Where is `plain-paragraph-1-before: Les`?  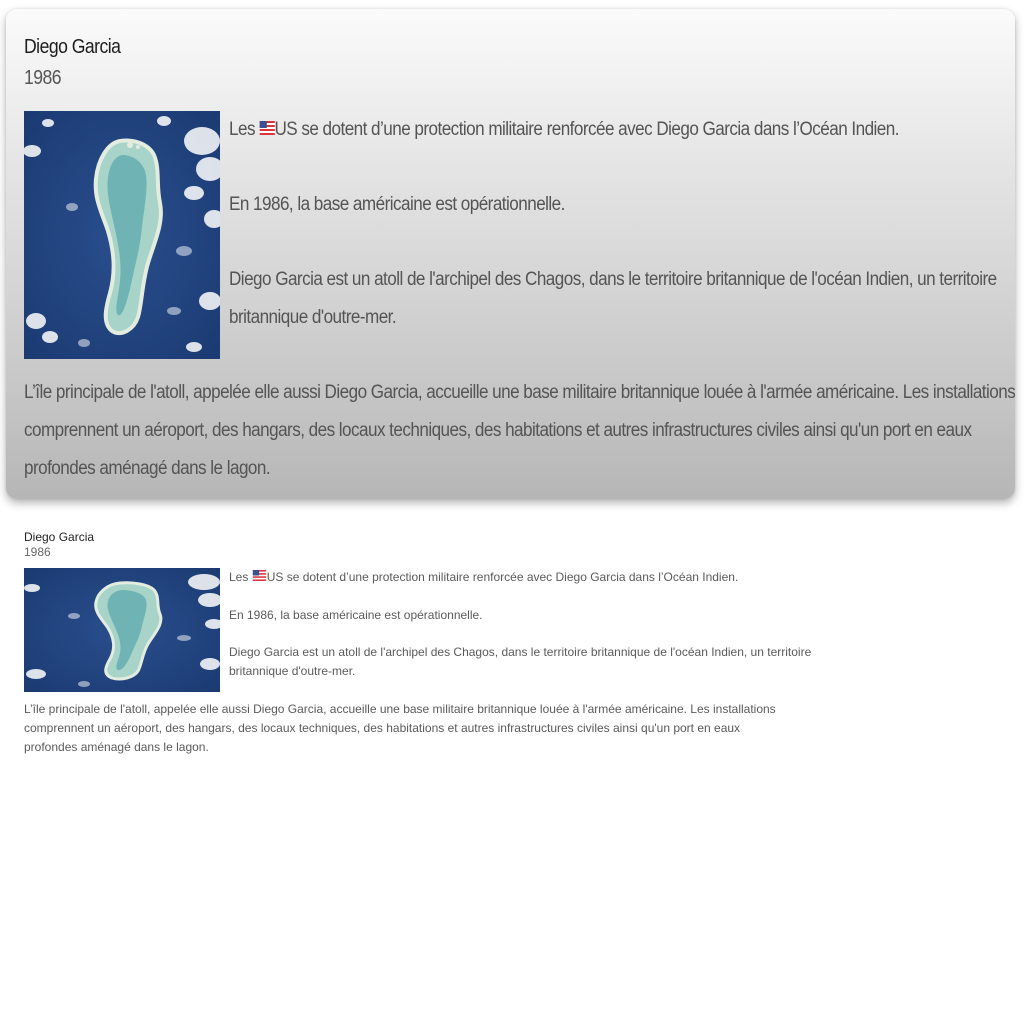
plain-paragraph-1-before: Les is located at coordinates (240, 577).